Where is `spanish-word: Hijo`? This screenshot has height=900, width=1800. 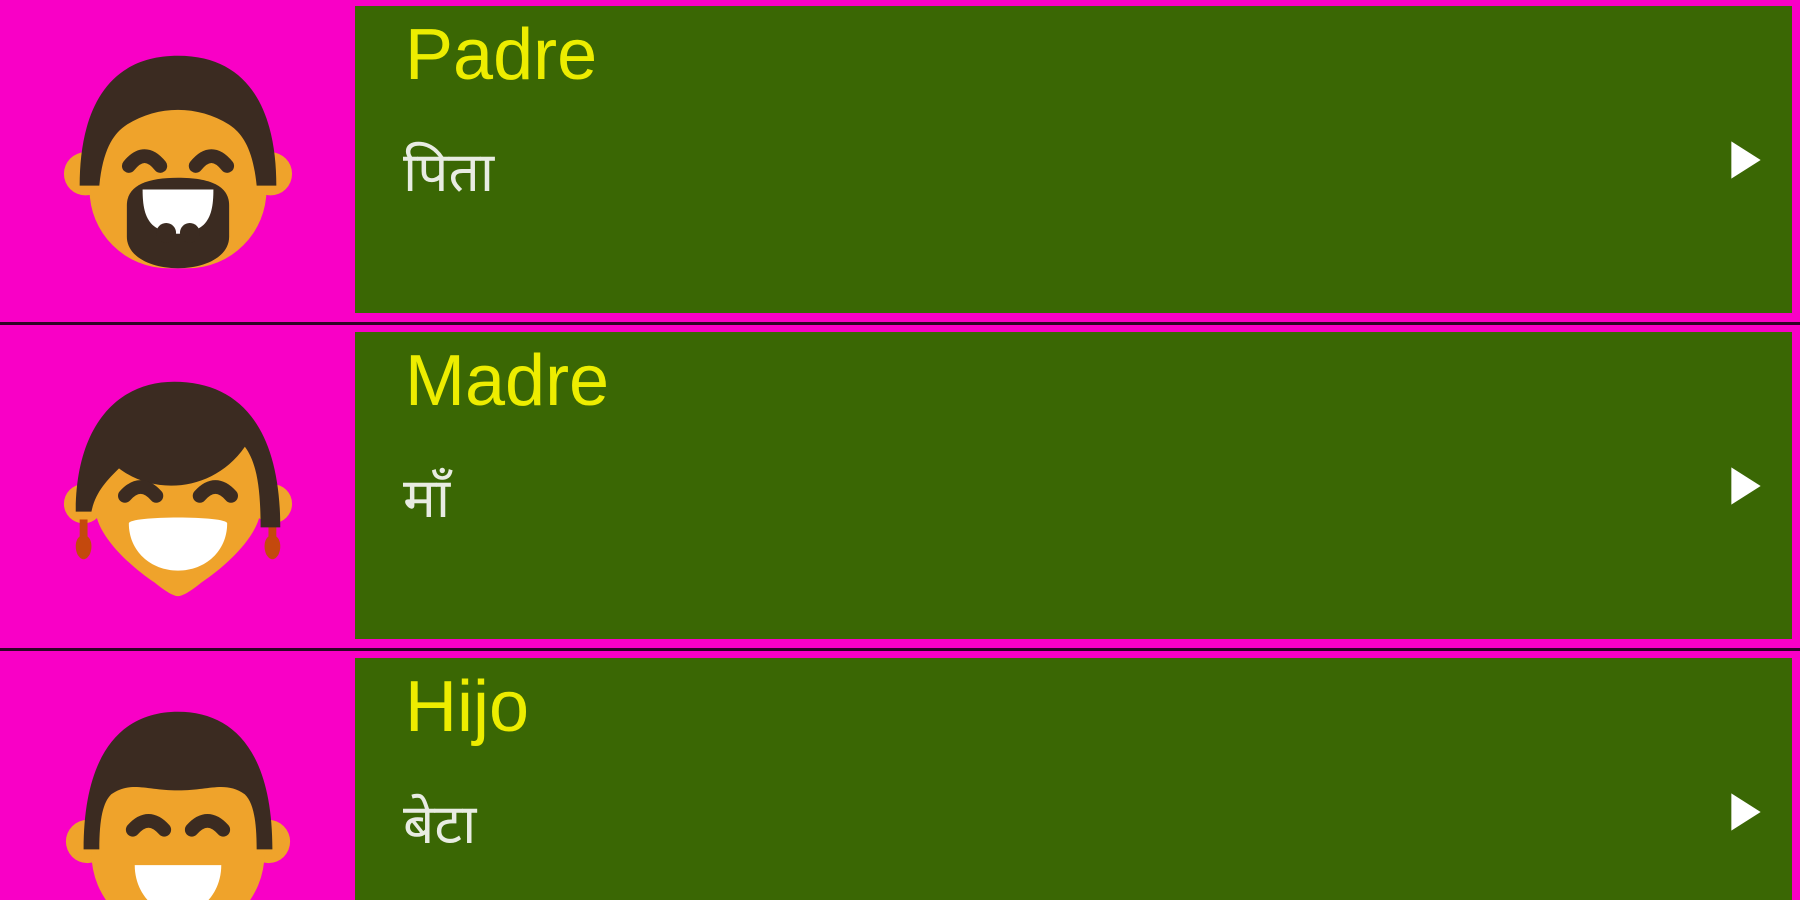
spanish-word: Hijo is located at coordinates (467, 707).